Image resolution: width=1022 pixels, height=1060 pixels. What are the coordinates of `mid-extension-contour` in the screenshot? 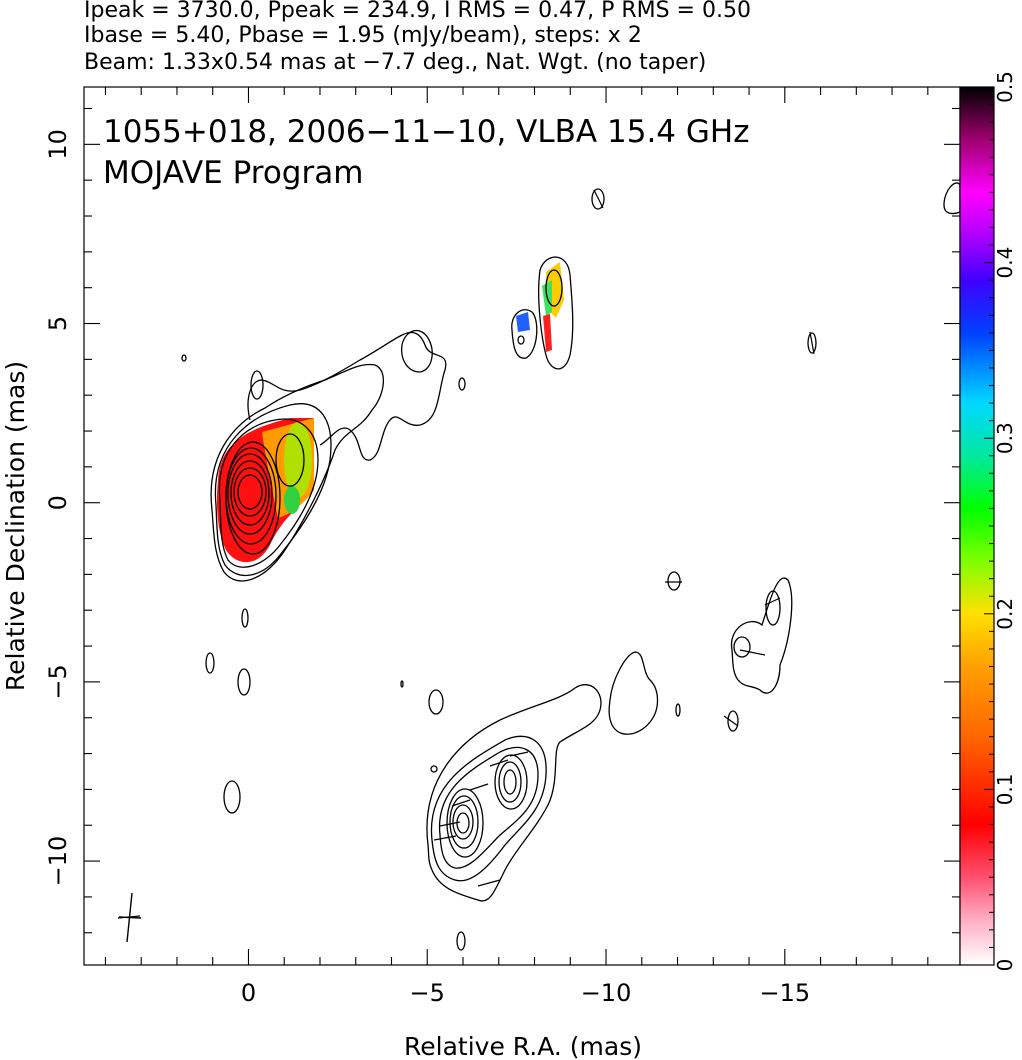 It's located at (633, 693).